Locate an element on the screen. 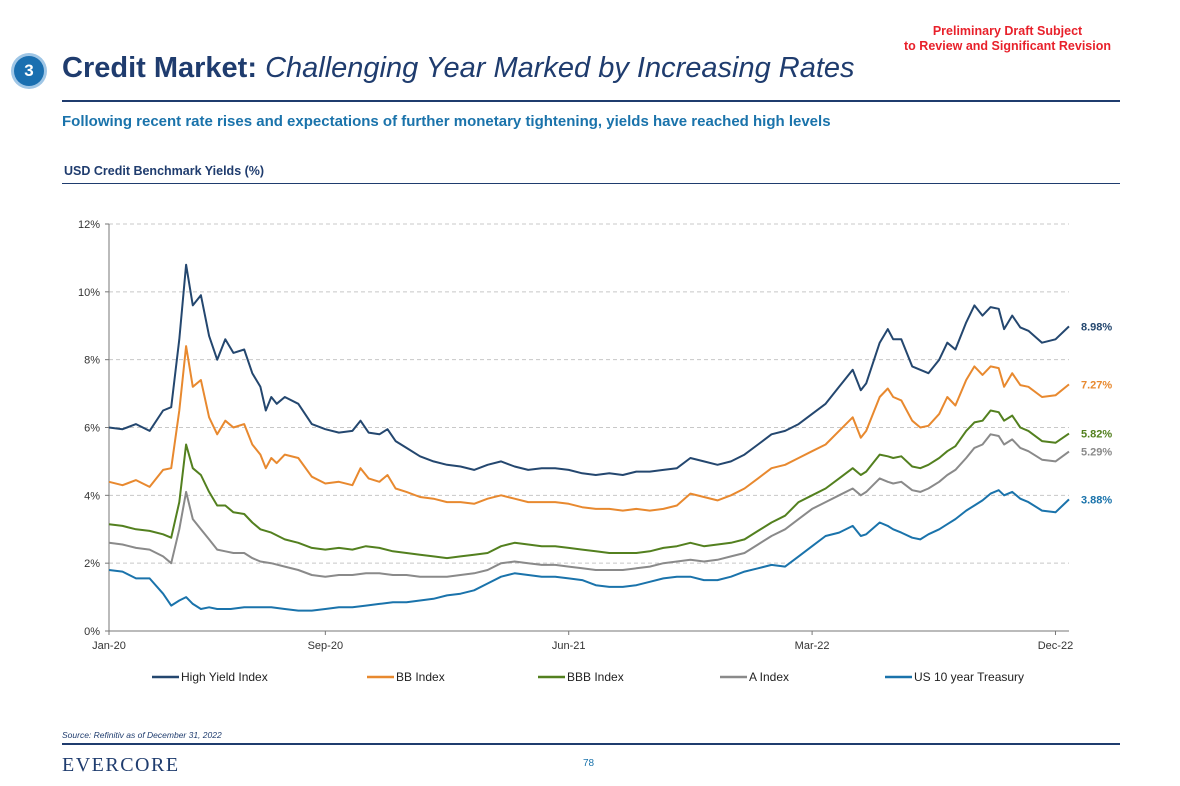 The width and height of the screenshot is (1180, 786). legend-label: High Yield Index is located at coordinates (224, 677).